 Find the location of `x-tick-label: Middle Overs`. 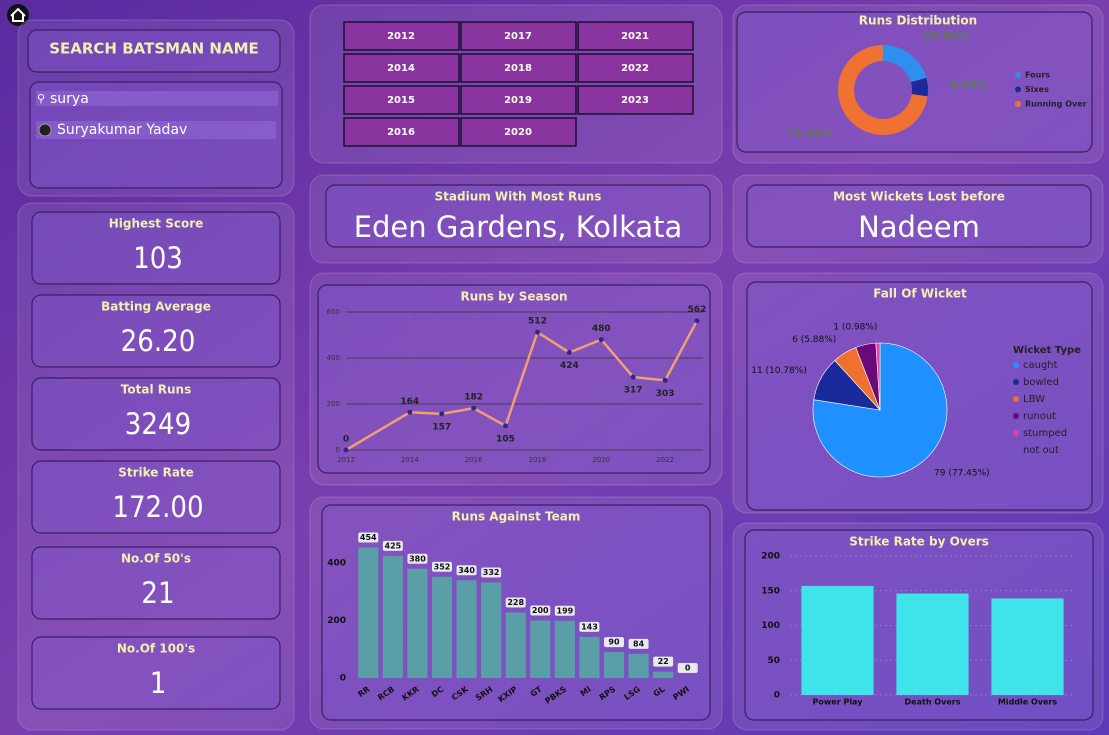

x-tick-label: Middle Overs is located at coordinates (1027, 702).